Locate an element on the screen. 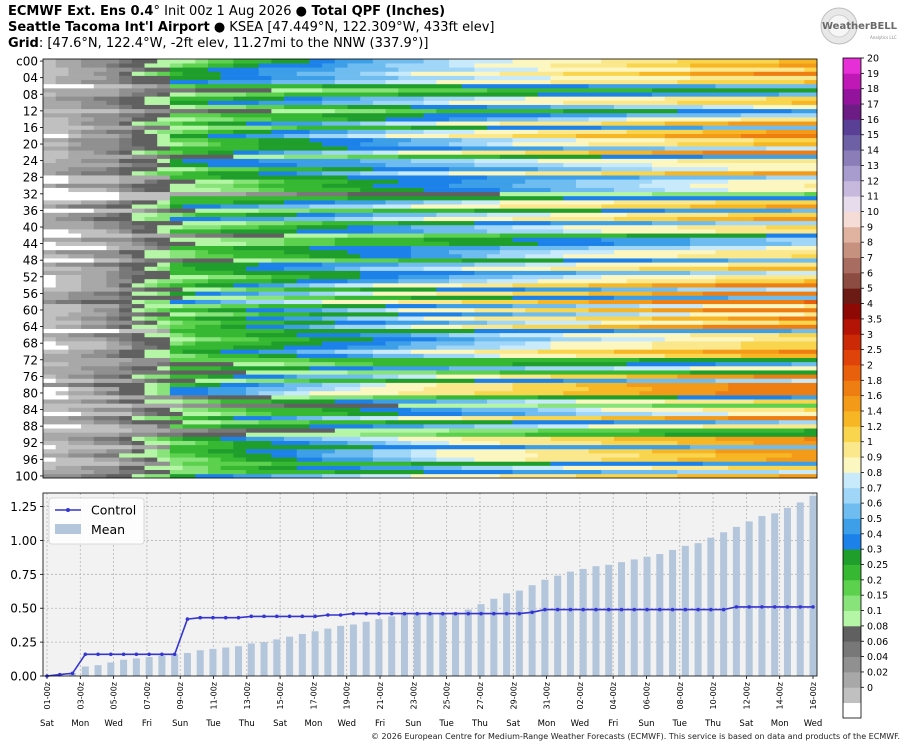 This screenshot has height=750, width=914. member-label: 24 is located at coordinates (30, 161).